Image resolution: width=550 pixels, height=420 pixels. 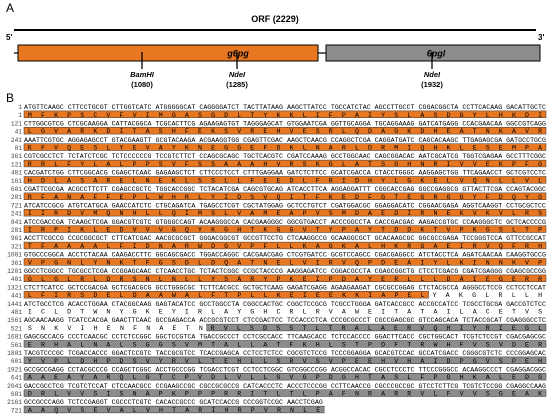 I want to click on aa-sequence: AAQVSEVALVHTARIHRPVRNLE, so click(x=174, y=410).